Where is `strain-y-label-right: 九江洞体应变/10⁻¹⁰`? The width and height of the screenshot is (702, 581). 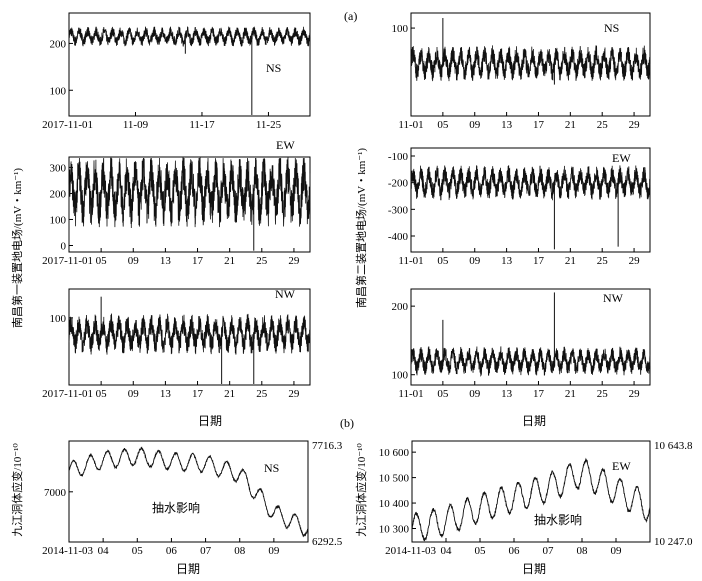 strain-y-label-right: 九江洞体应变/10⁻¹⁰ is located at coordinates (361, 490).